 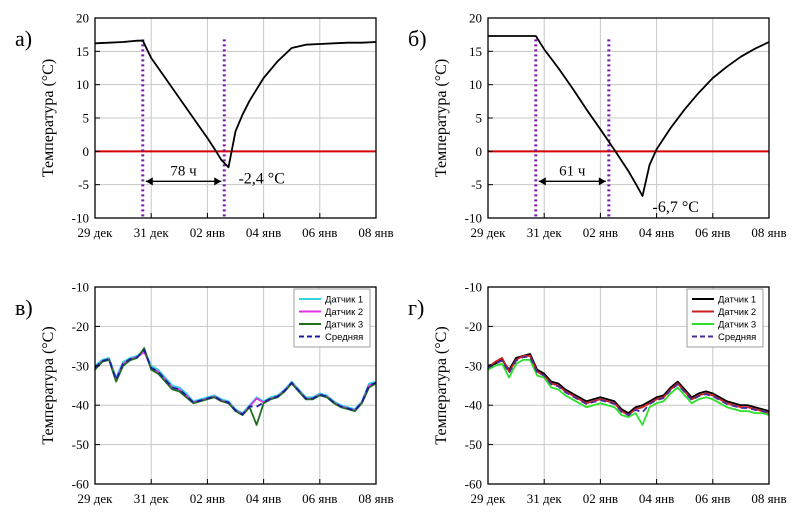 I want to click on panel-label: б), so click(x=417, y=38).